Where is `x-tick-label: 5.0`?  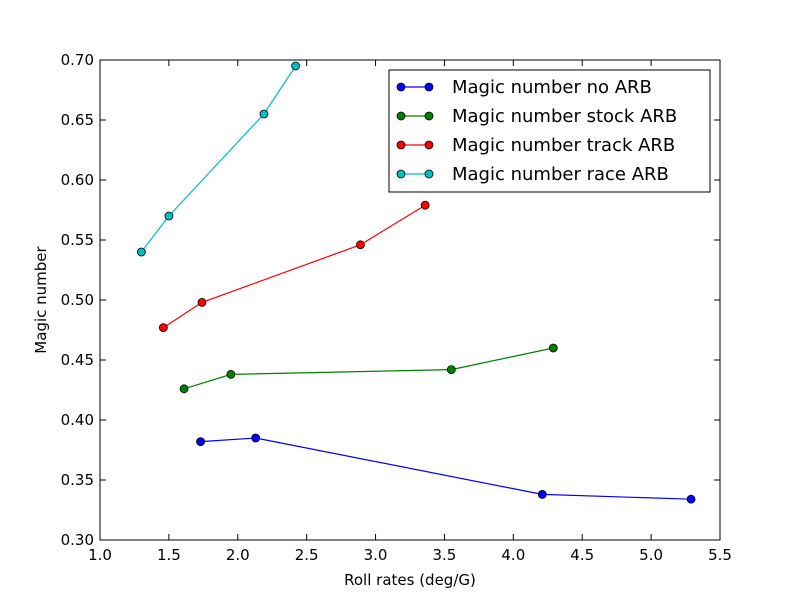 x-tick-label: 5.0 is located at coordinates (651, 555).